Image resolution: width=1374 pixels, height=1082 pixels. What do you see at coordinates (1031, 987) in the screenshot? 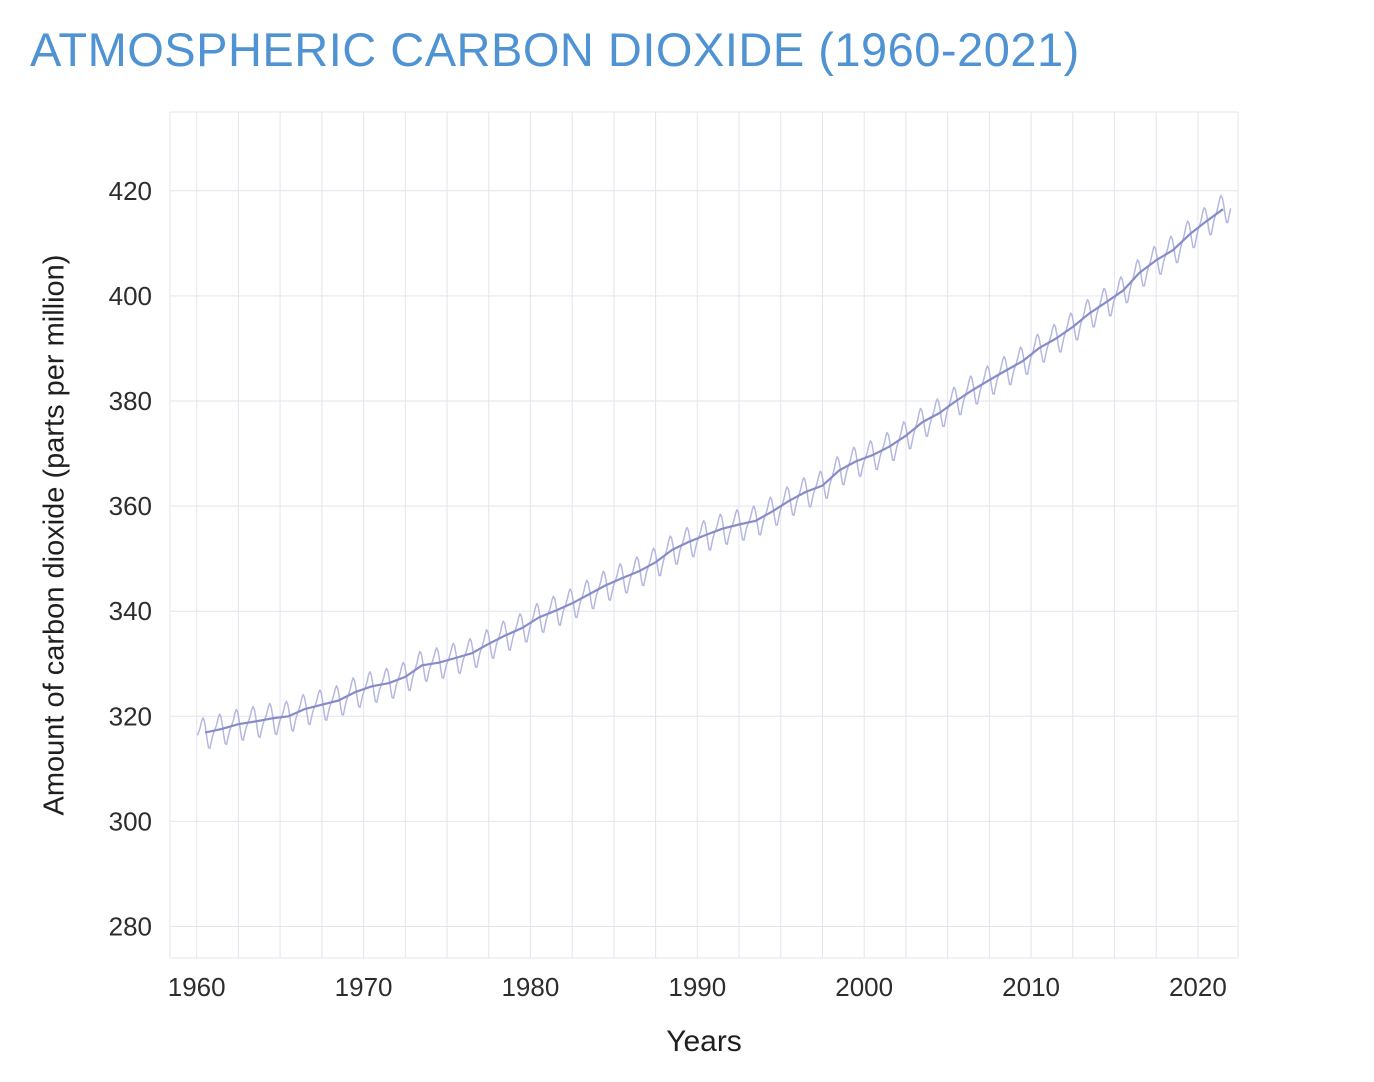
I see `x-tick-label: 2010` at bounding box center [1031, 987].